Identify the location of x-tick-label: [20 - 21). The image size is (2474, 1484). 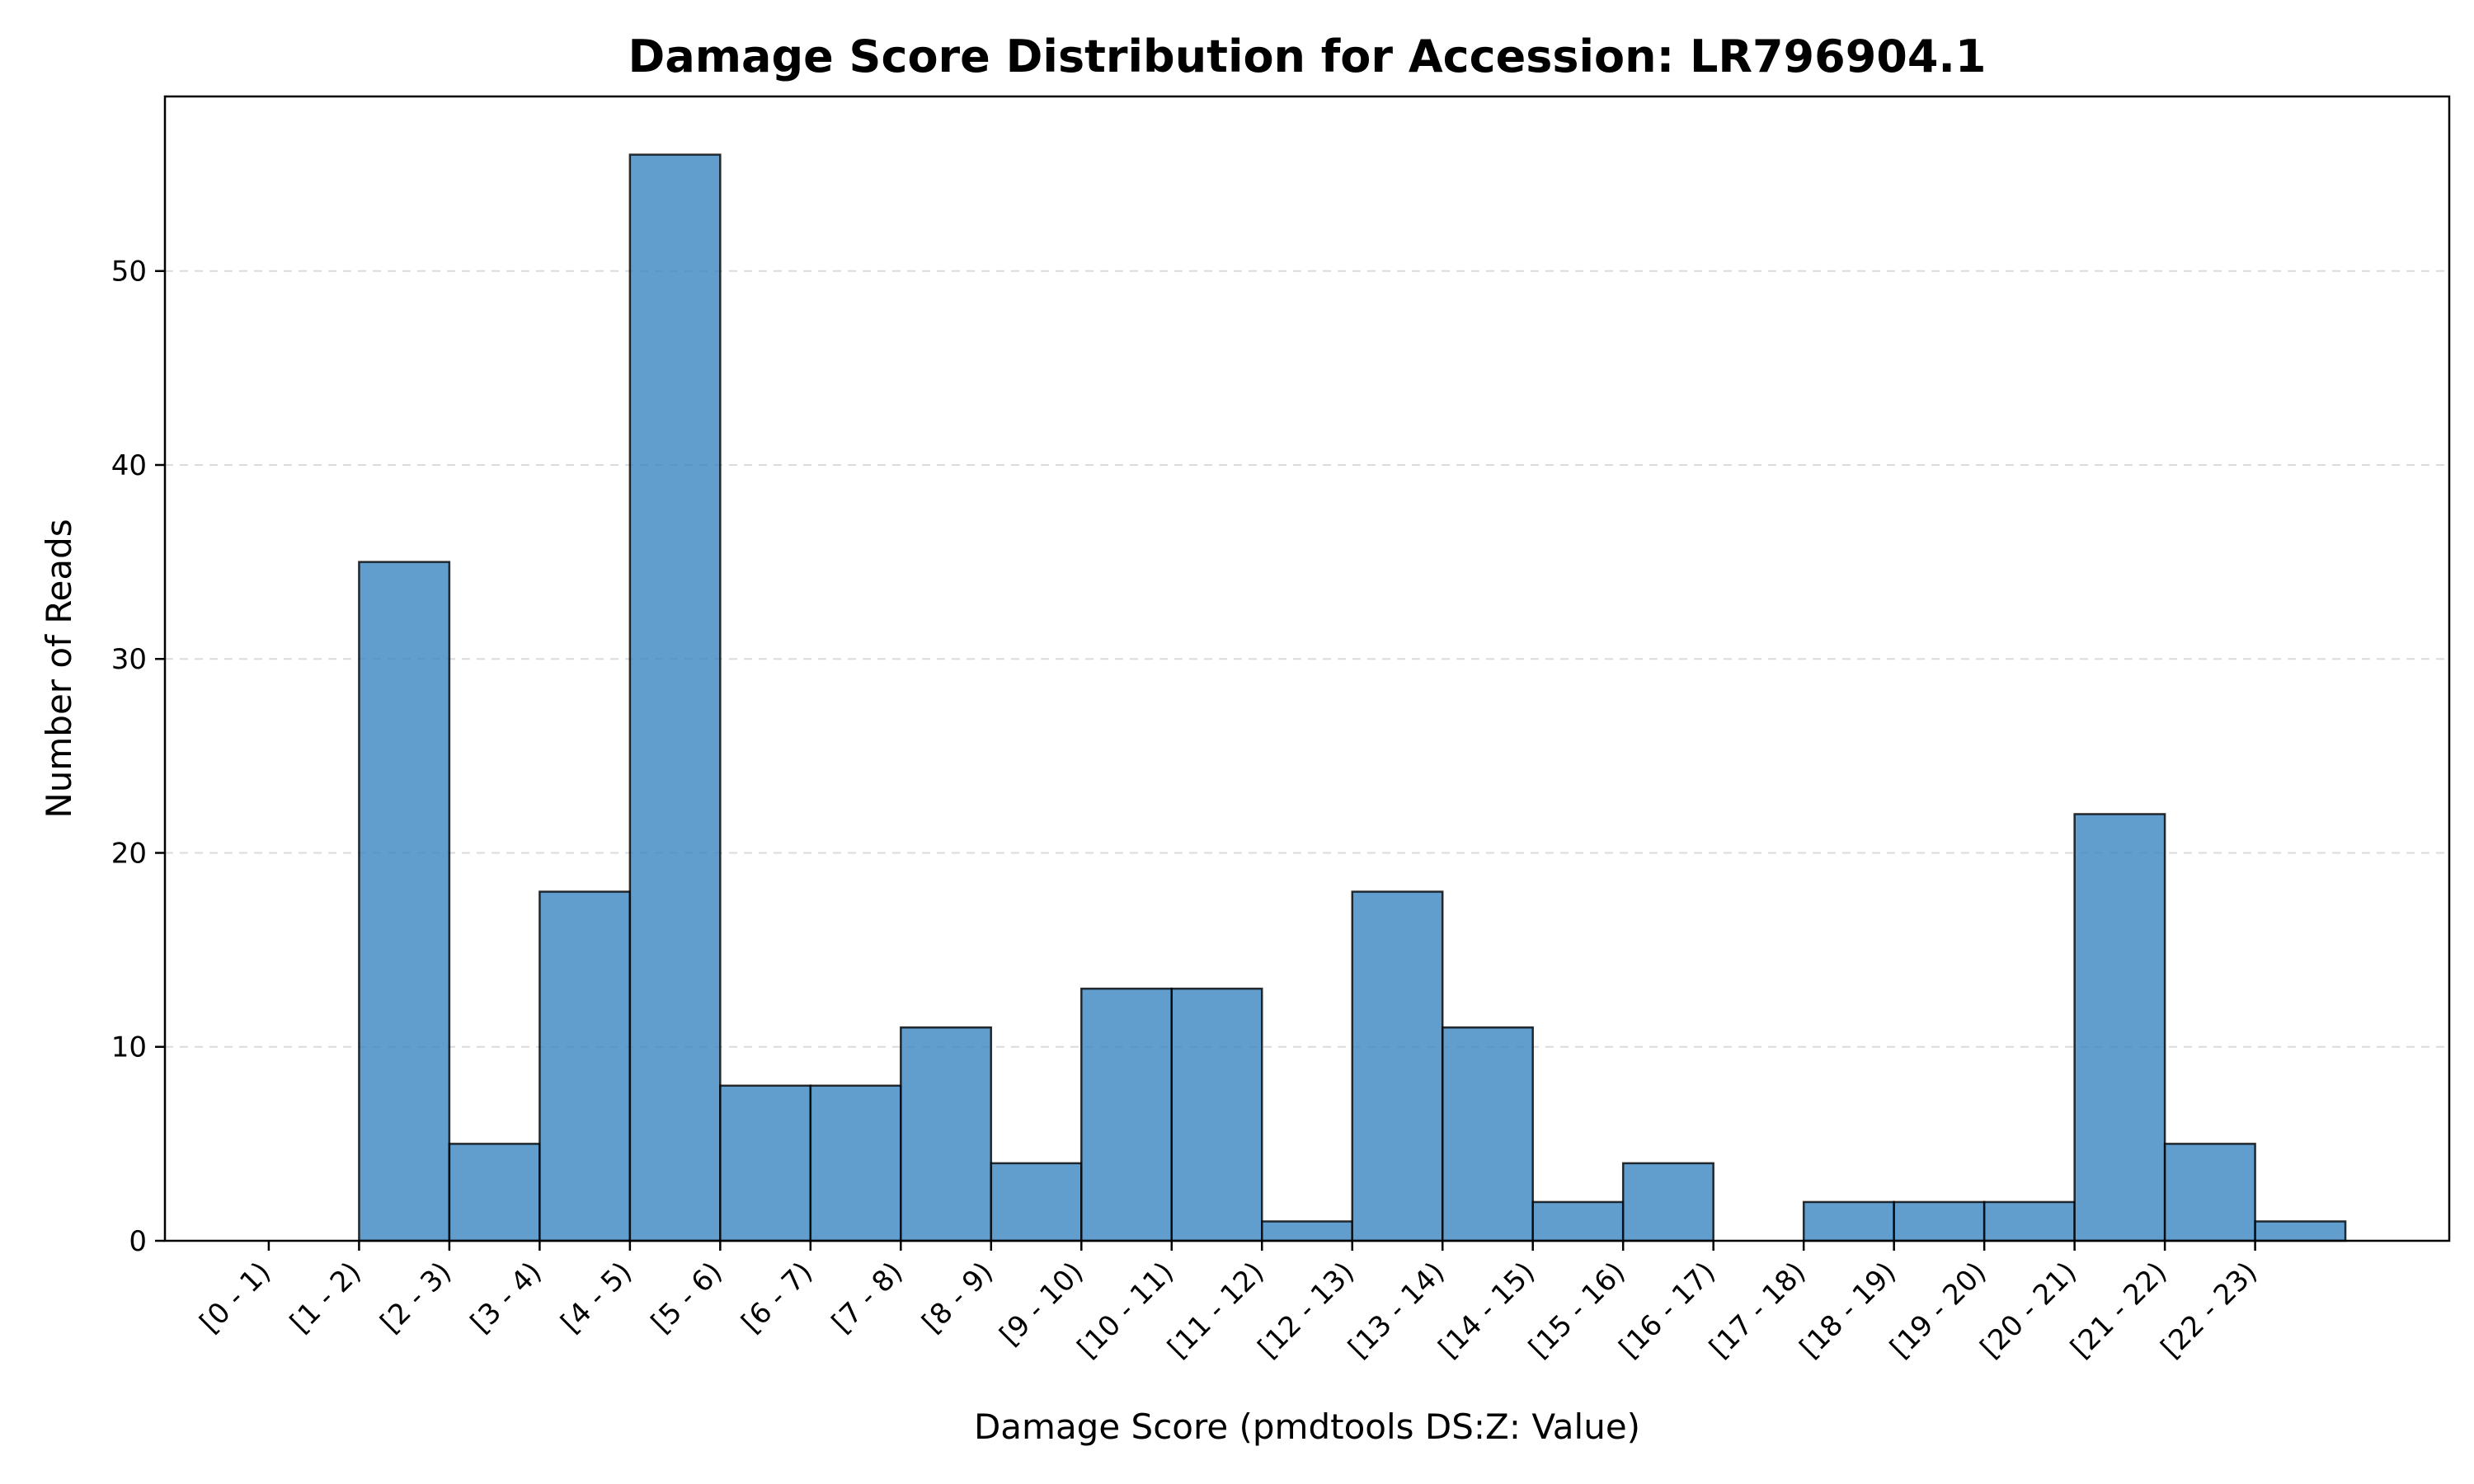
(2028, 1310).